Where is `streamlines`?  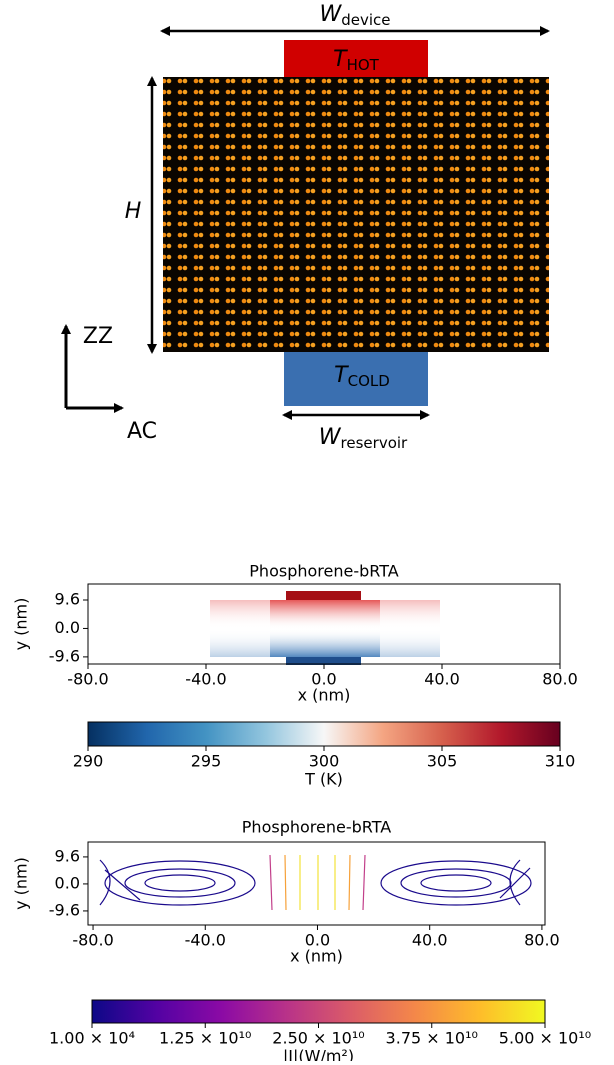 streamlines is located at coordinates (315, 882).